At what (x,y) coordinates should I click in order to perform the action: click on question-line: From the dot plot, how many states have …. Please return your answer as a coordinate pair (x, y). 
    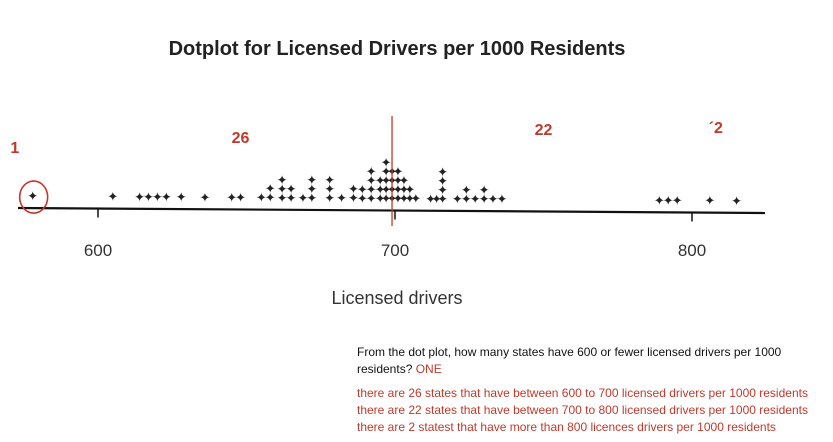
    Looking at the image, I should click on (595, 361).